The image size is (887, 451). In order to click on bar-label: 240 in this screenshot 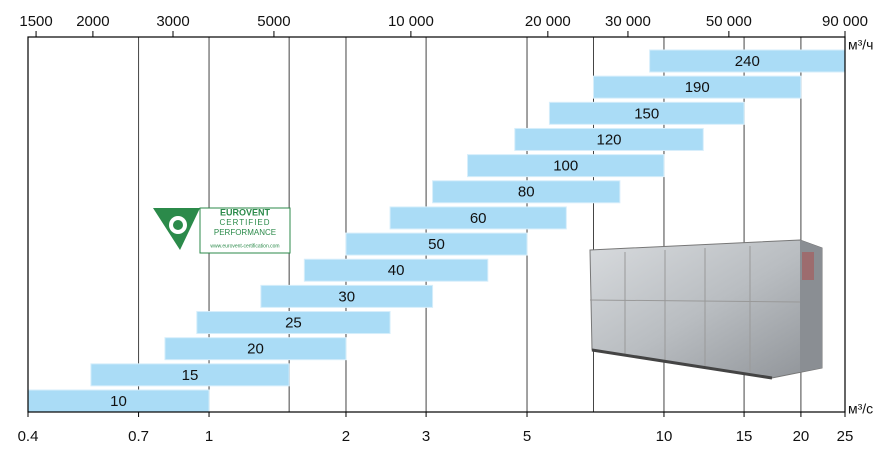, I will do `click(747, 61)`.